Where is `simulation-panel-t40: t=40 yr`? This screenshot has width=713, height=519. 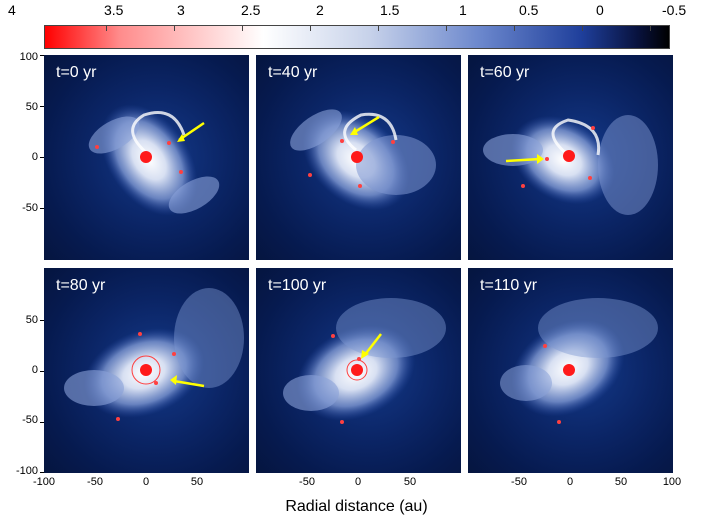 simulation-panel-t40: t=40 yr is located at coordinates (358, 157).